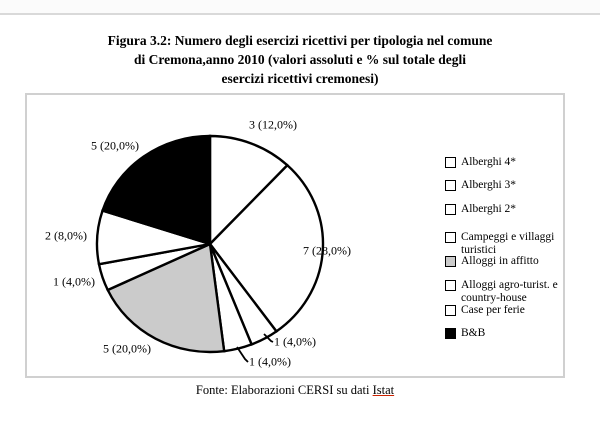  What do you see at coordinates (500, 261) in the screenshot?
I see `legend-label: Alloggi in affitto` at bounding box center [500, 261].